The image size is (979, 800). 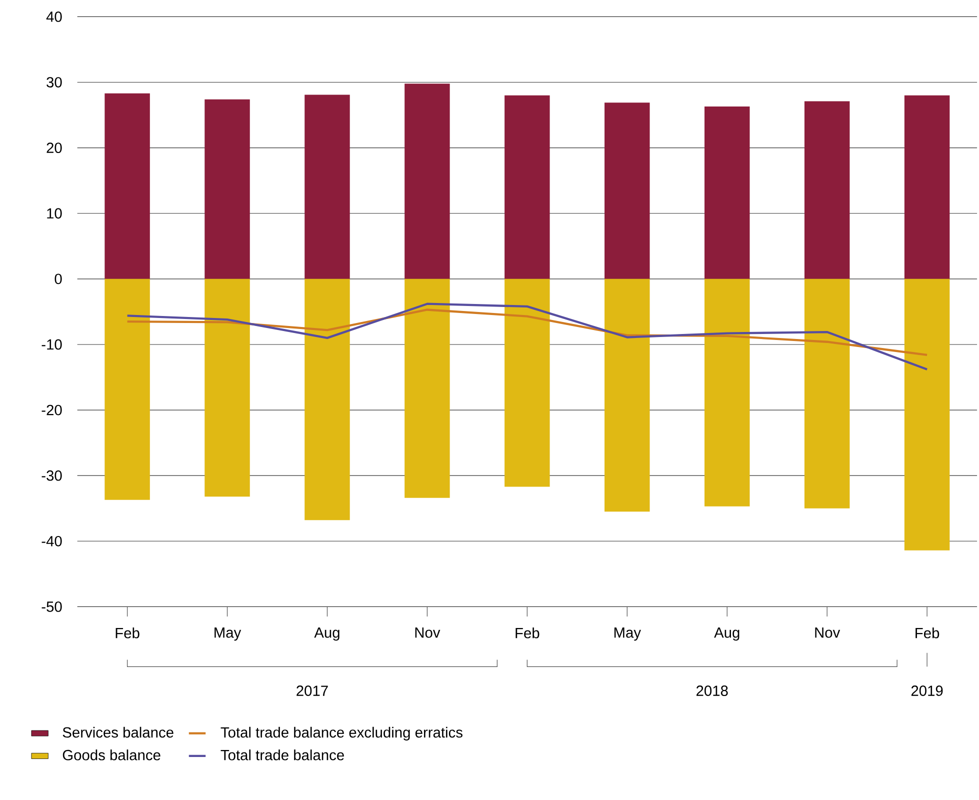 What do you see at coordinates (927, 690) in the screenshot?
I see `text: 2019` at bounding box center [927, 690].